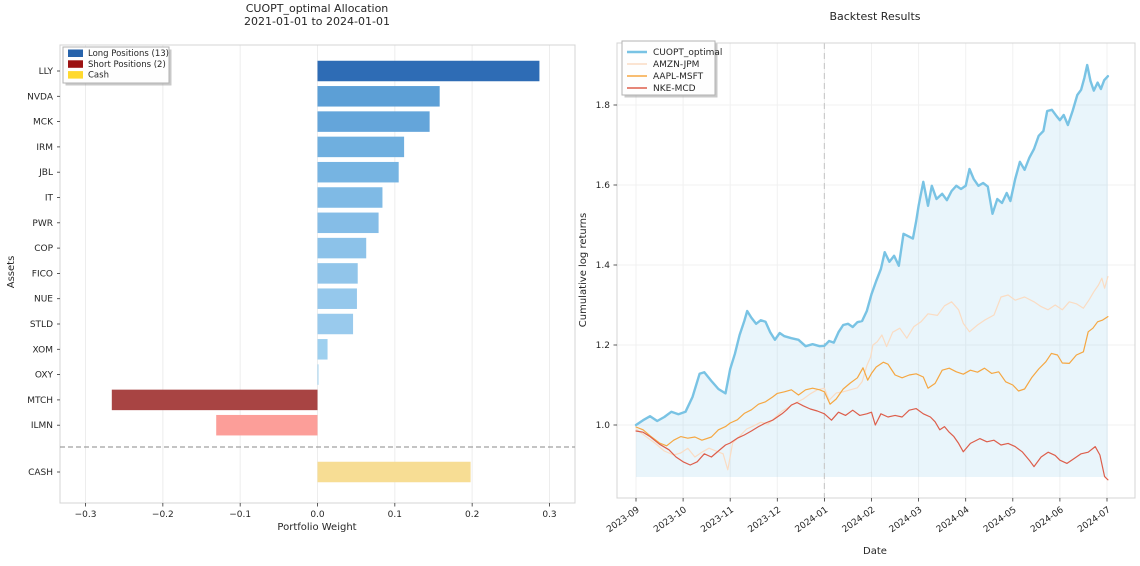 This screenshot has width=1140, height=566. Describe the element at coordinates (953, 520) in the screenshot. I see `x-tick-label: 2024-04` at that location.